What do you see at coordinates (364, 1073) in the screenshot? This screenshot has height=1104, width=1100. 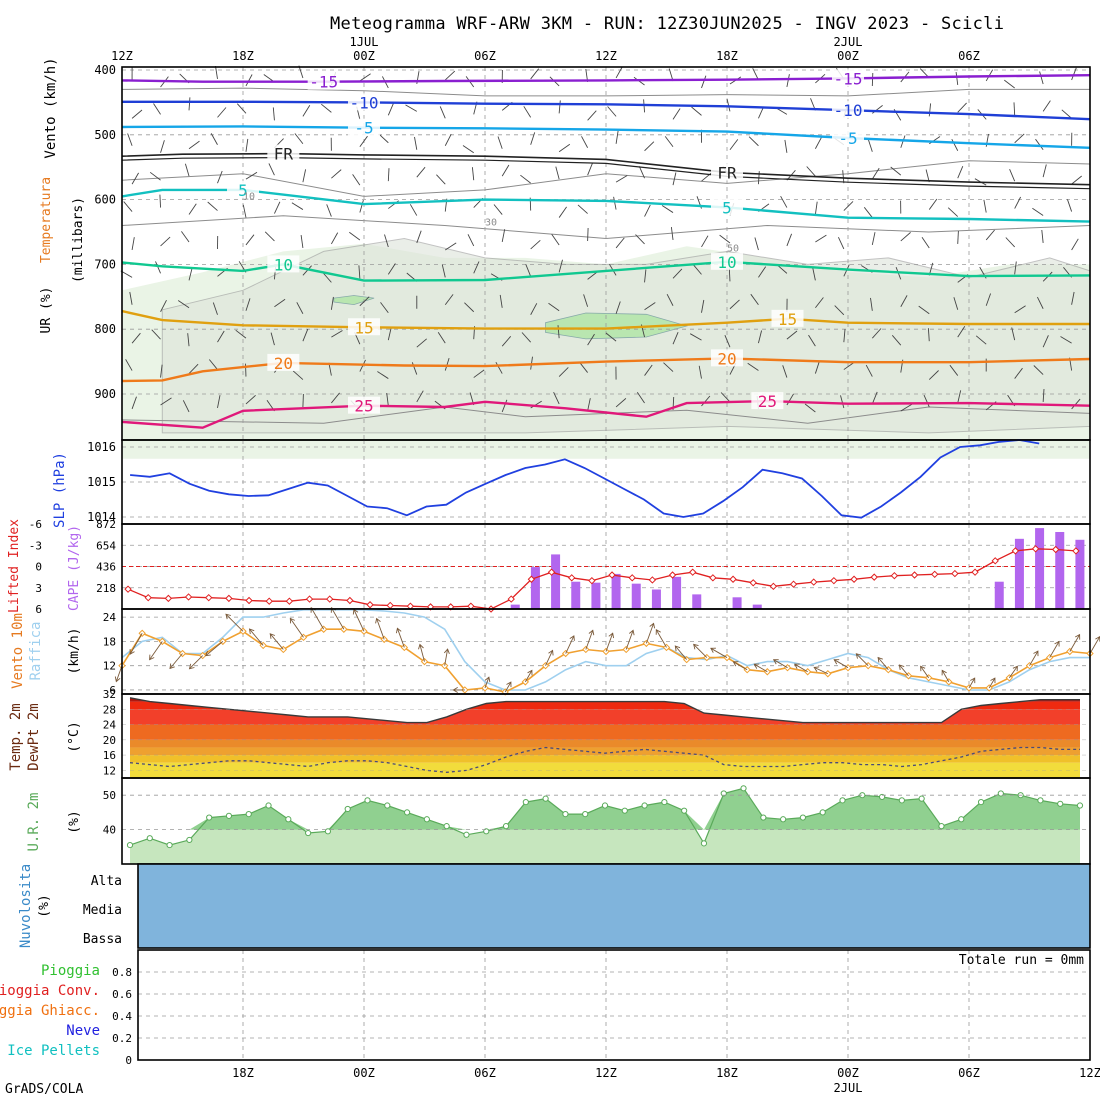 I see `bottom-tick-label: 00Z` at bounding box center [364, 1073].